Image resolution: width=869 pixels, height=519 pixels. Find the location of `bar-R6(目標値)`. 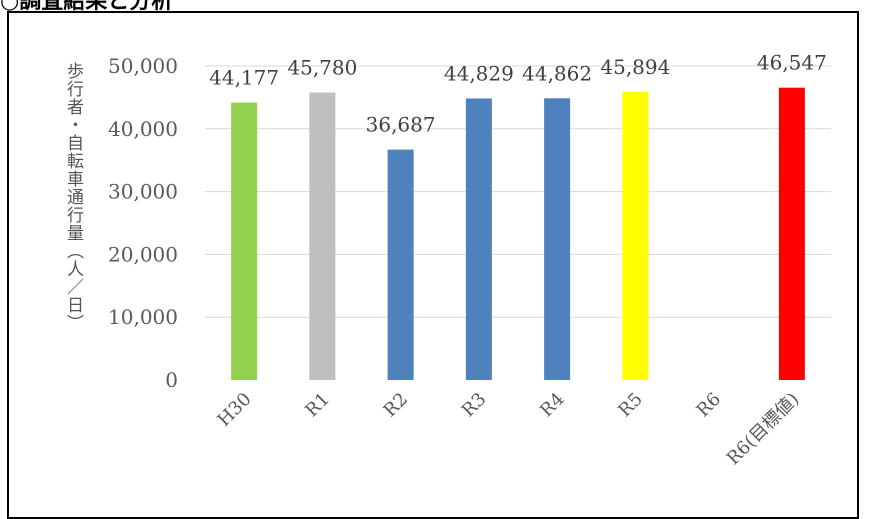

bar-R6(目標値) is located at coordinates (791, 233).